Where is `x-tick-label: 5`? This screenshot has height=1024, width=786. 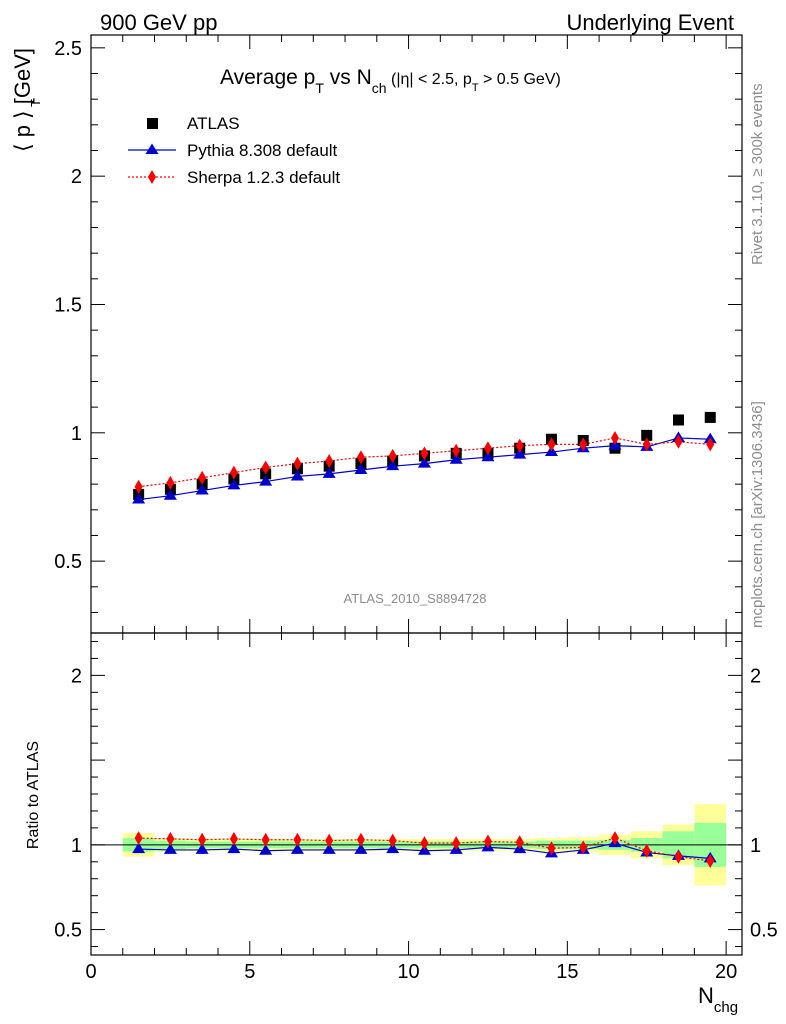
x-tick-label: 5 is located at coordinates (249, 972).